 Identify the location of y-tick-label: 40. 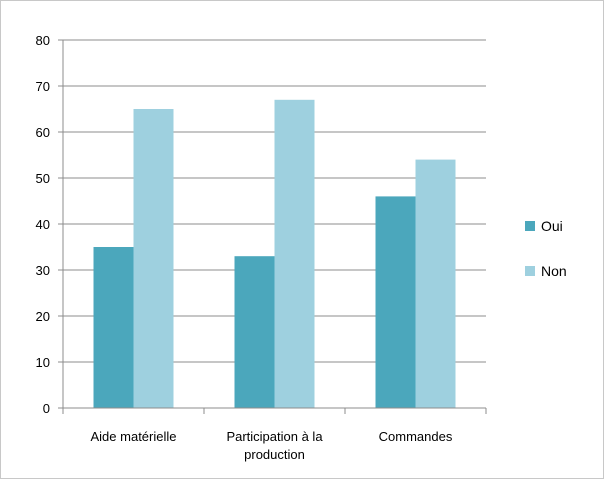
(43, 224).